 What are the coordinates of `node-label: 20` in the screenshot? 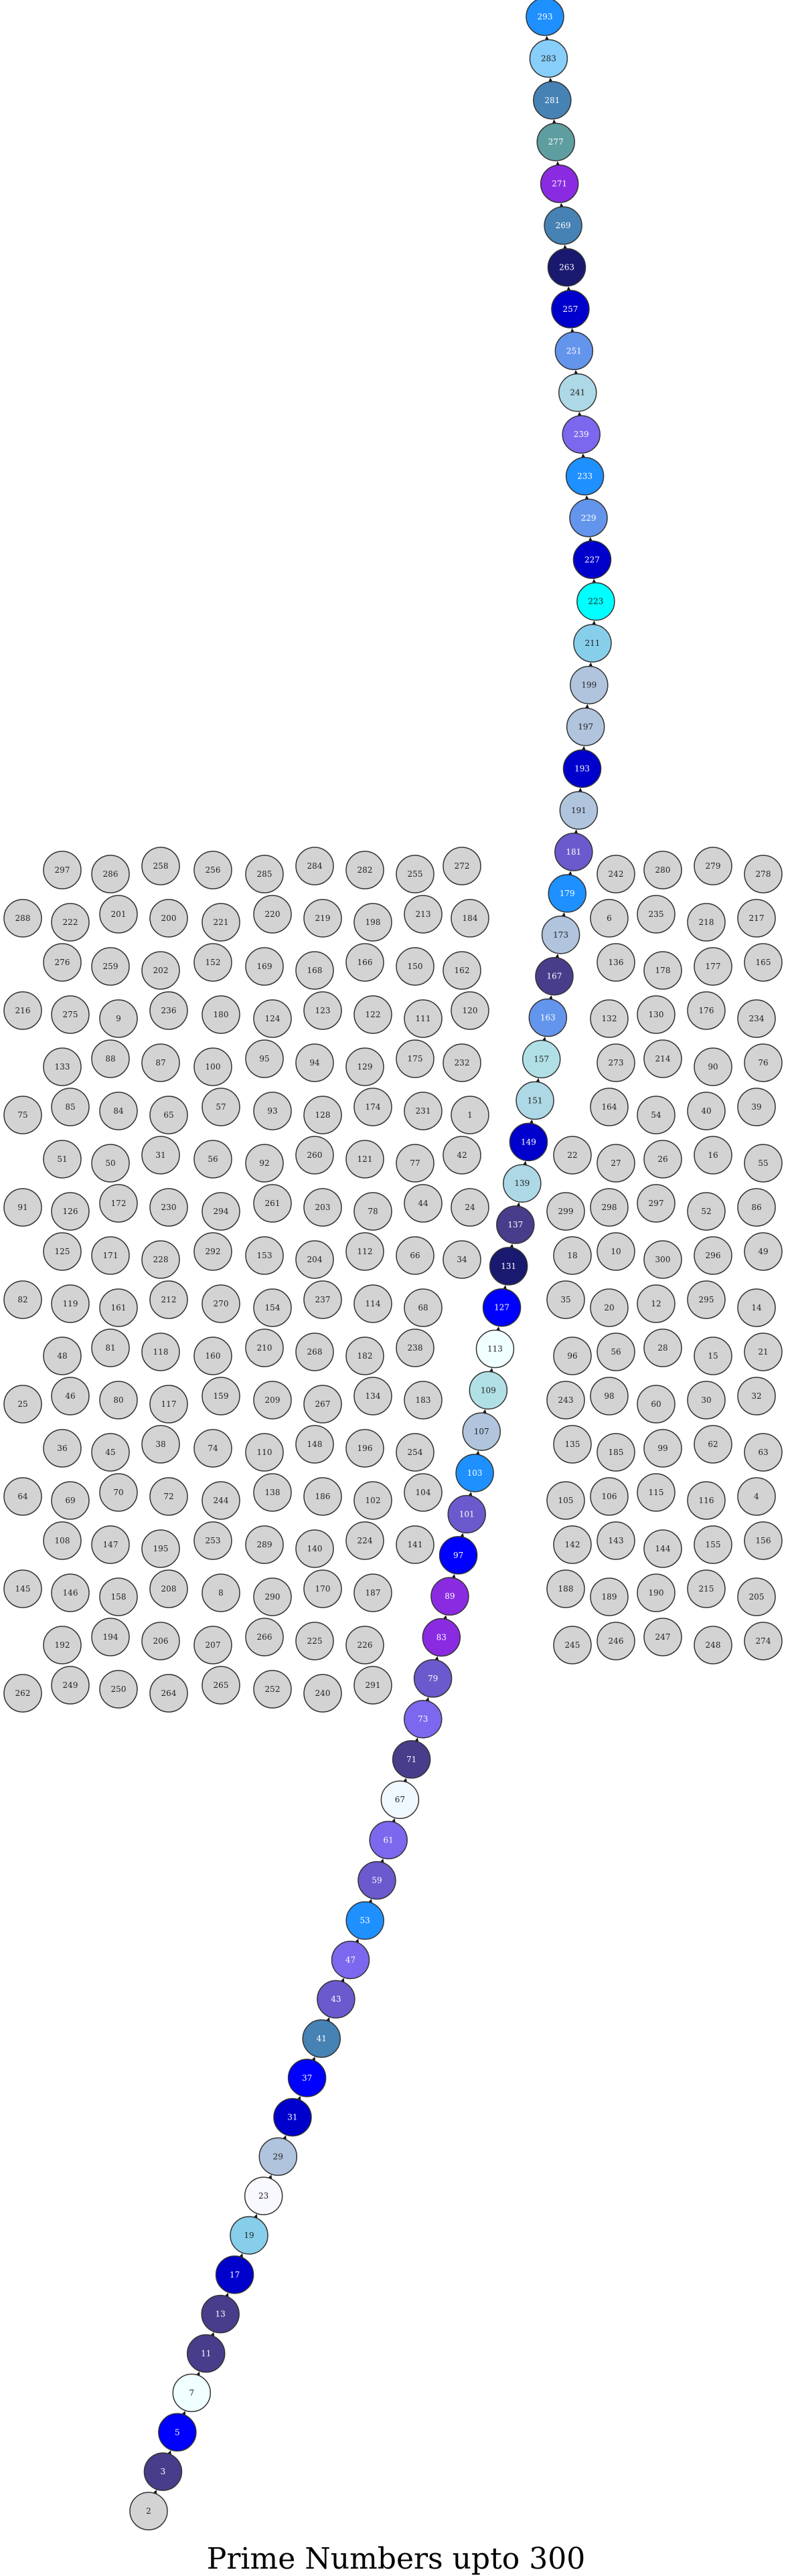 It's located at (609, 1307).